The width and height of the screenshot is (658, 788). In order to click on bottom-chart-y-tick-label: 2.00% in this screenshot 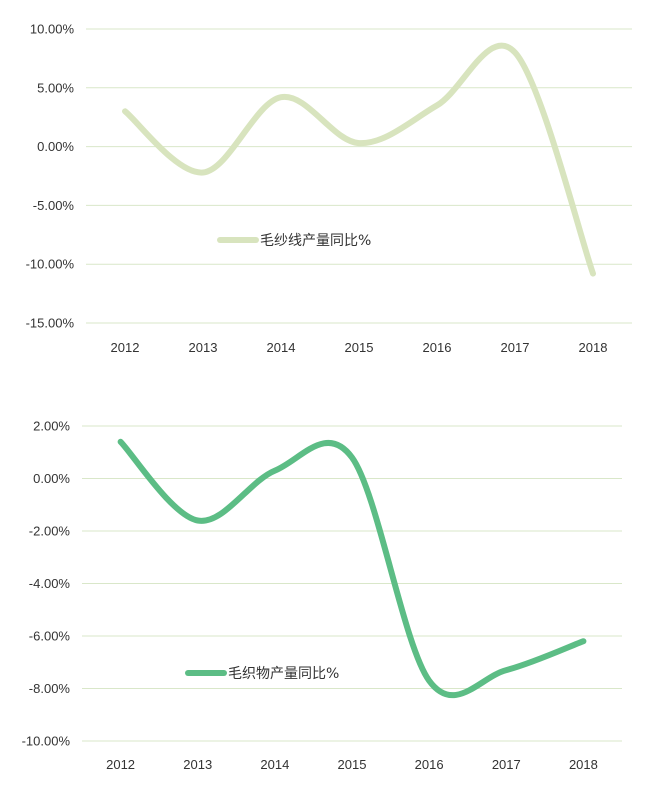, I will do `click(51, 426)`.